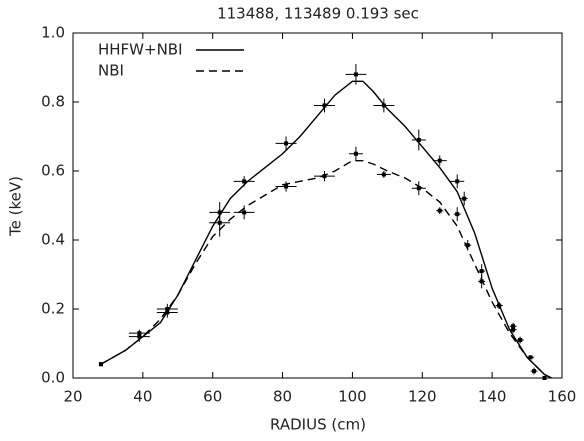 The image size is (584, 441). Describe the element at coordinates (53, 33) in the screenshot. I see `y-tick-label: 1.0` at that location.